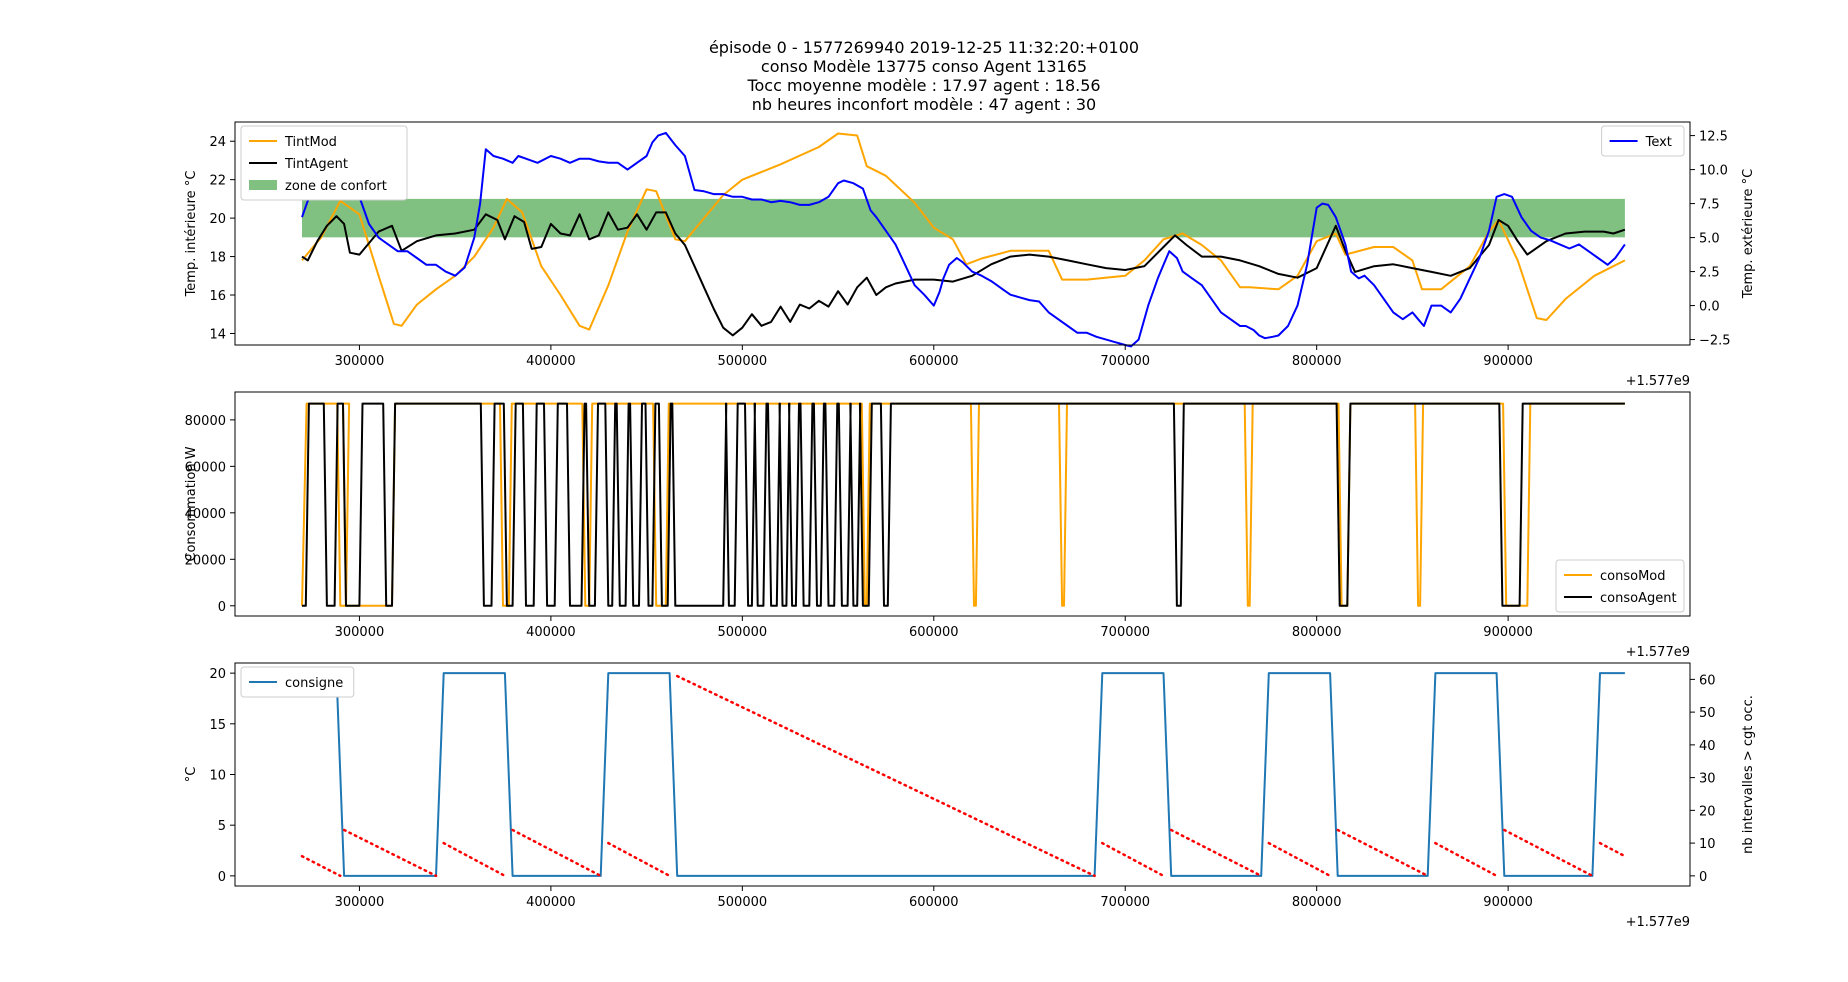 Image resolution: width=1848 pixels, height=982 pixels. What do you see at coordinates (191, 503) in the screenshot?
I see `y-axis-label: Consommation W` at bounding box center [191, 503].